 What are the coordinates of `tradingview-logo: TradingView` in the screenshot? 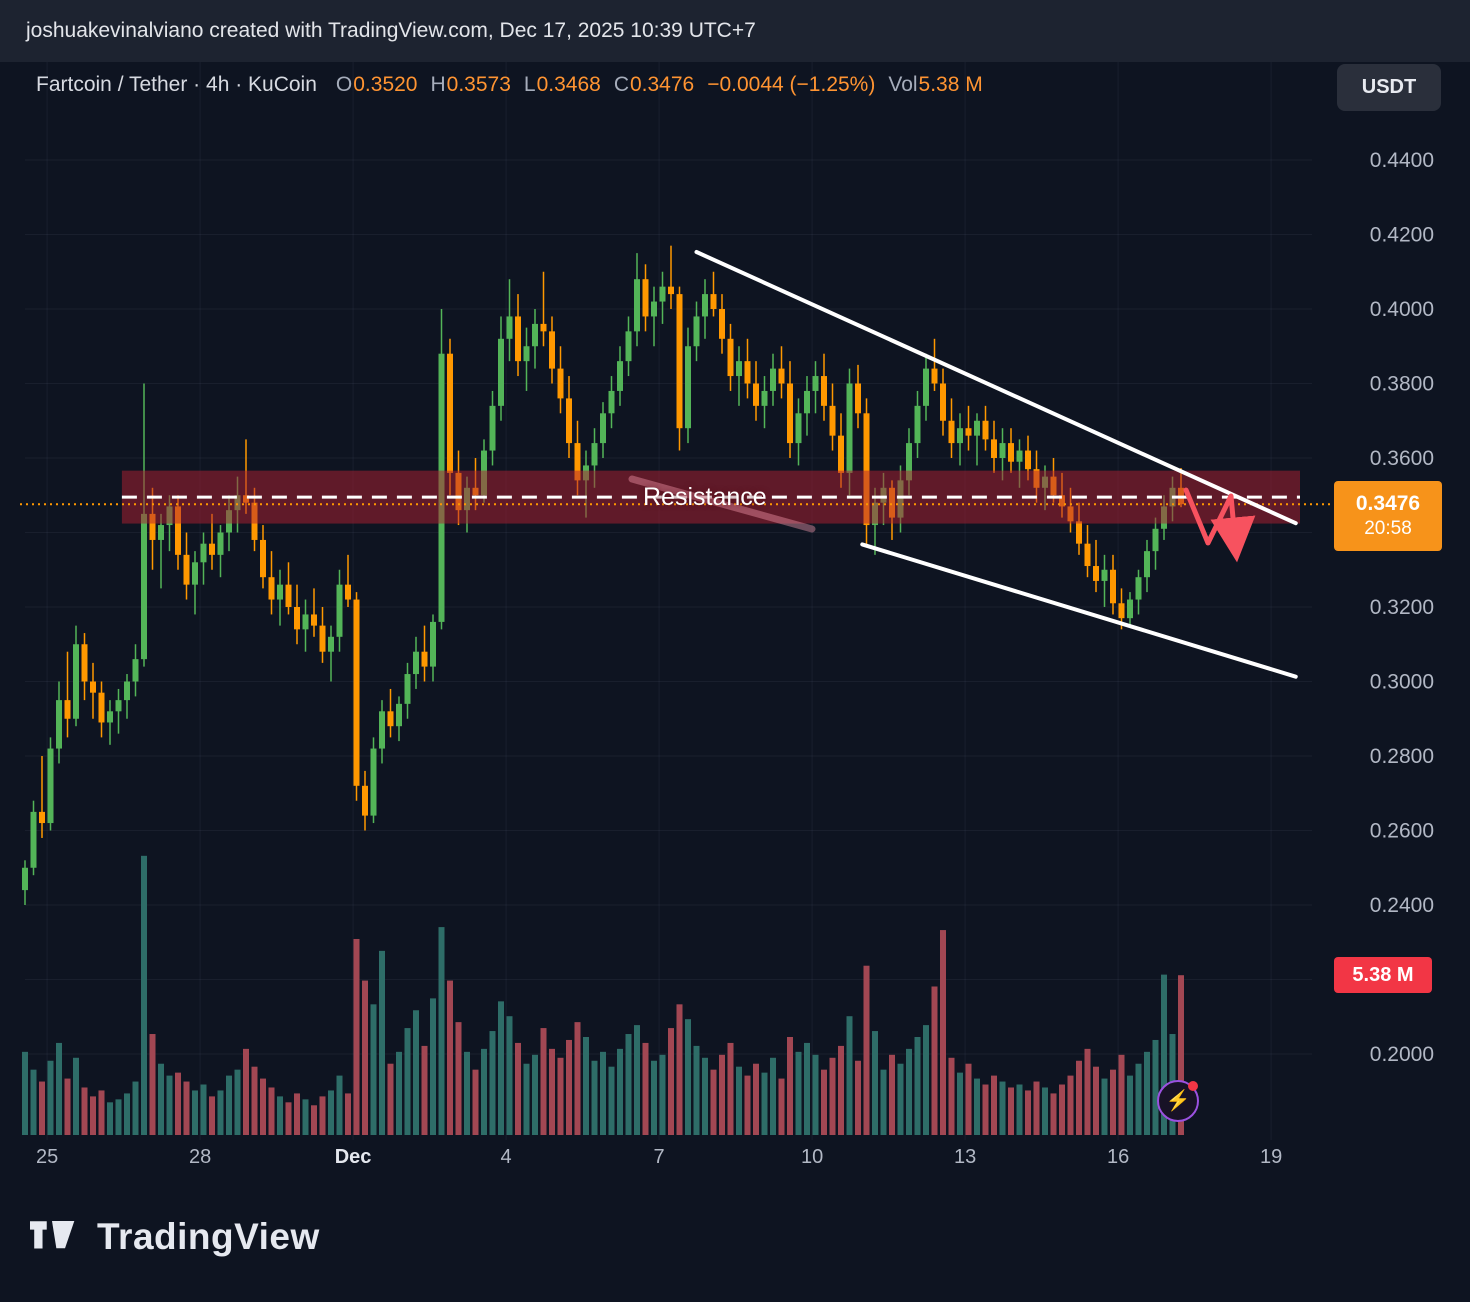 It's located at (175, 1237).